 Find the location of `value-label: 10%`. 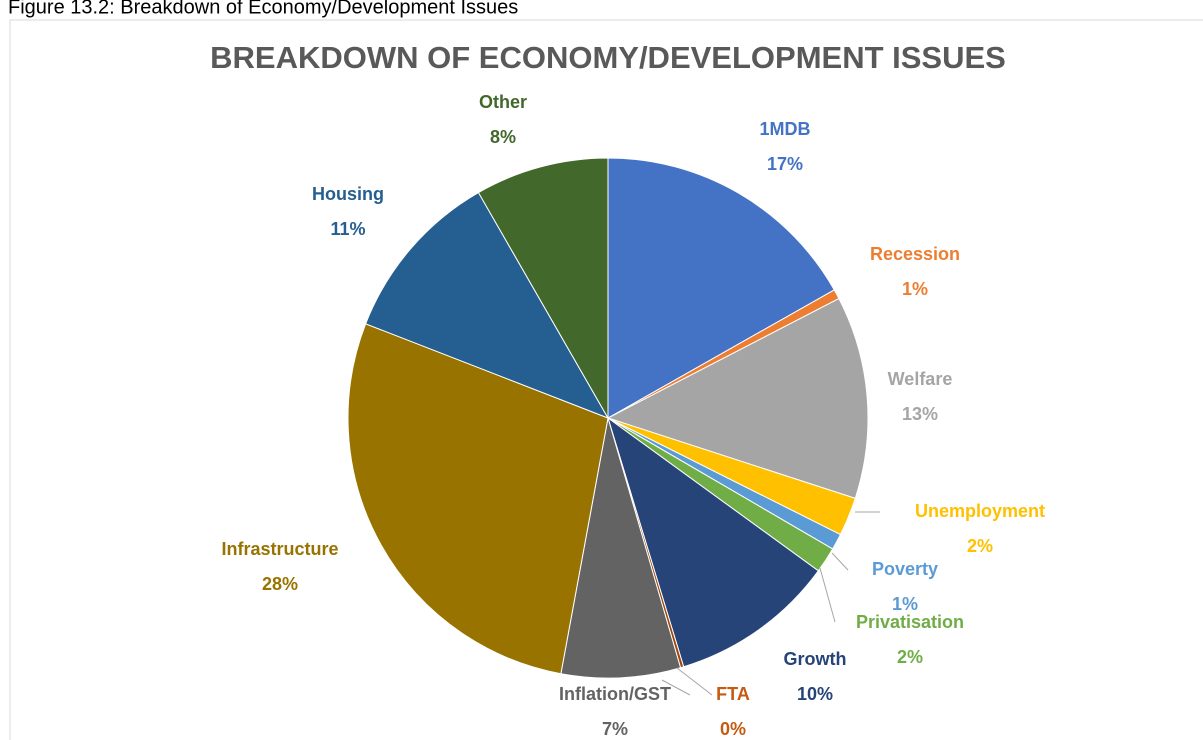

value-label: 10% is located at coordinates (815, 694).